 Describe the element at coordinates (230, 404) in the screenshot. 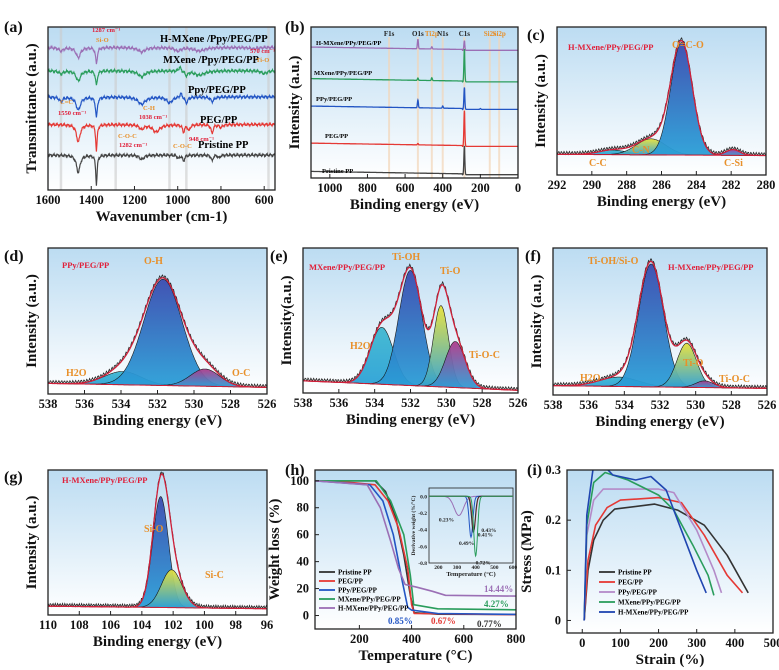

I see `x-tick-label: 528` at that location.